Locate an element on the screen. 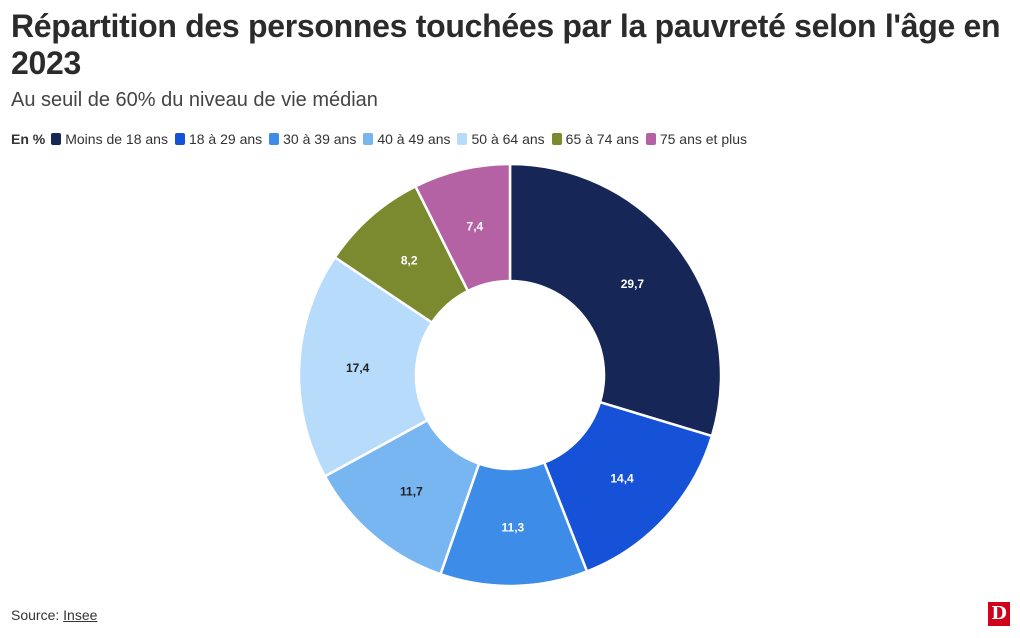 The height and width of the screenshot is (638, 1020). legend-label: 18 à 29 ans is located at coordinates (225, 139).